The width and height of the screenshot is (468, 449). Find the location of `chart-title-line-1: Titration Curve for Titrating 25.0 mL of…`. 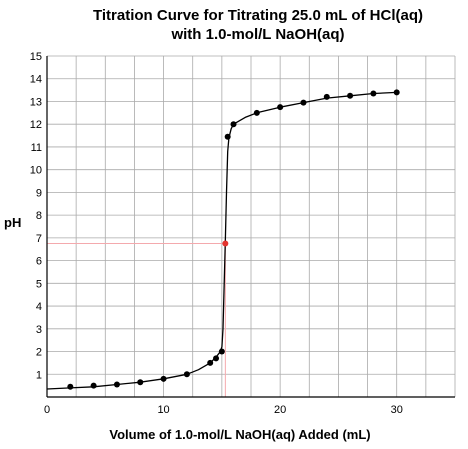

chart-title-line-1: Titration Curve for Titrating 25.0 mL of… is located at coordinates (258, 15).